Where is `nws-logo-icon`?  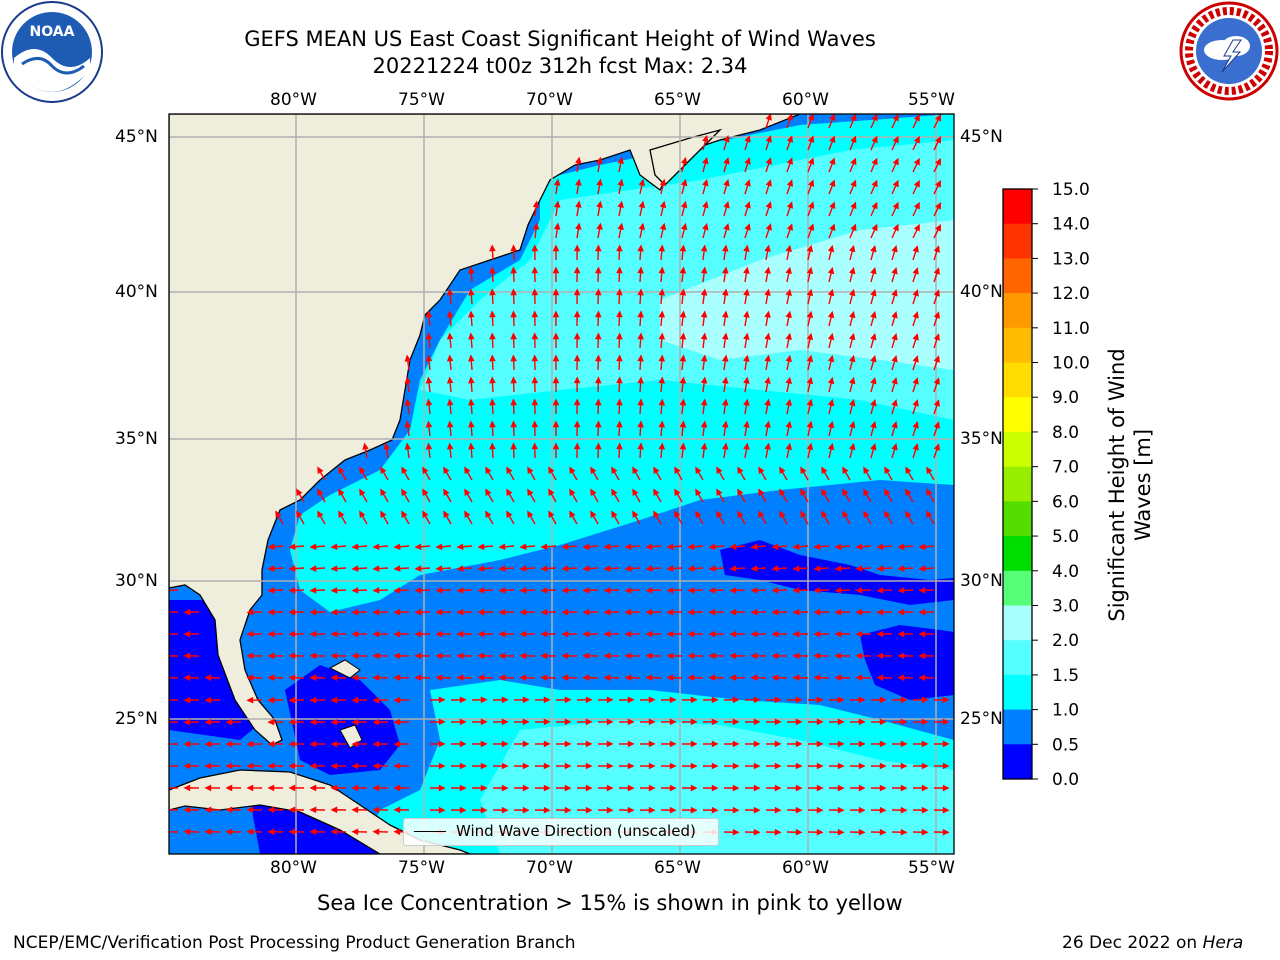
nws-logo-icon is located at coordinates (1229, 51).